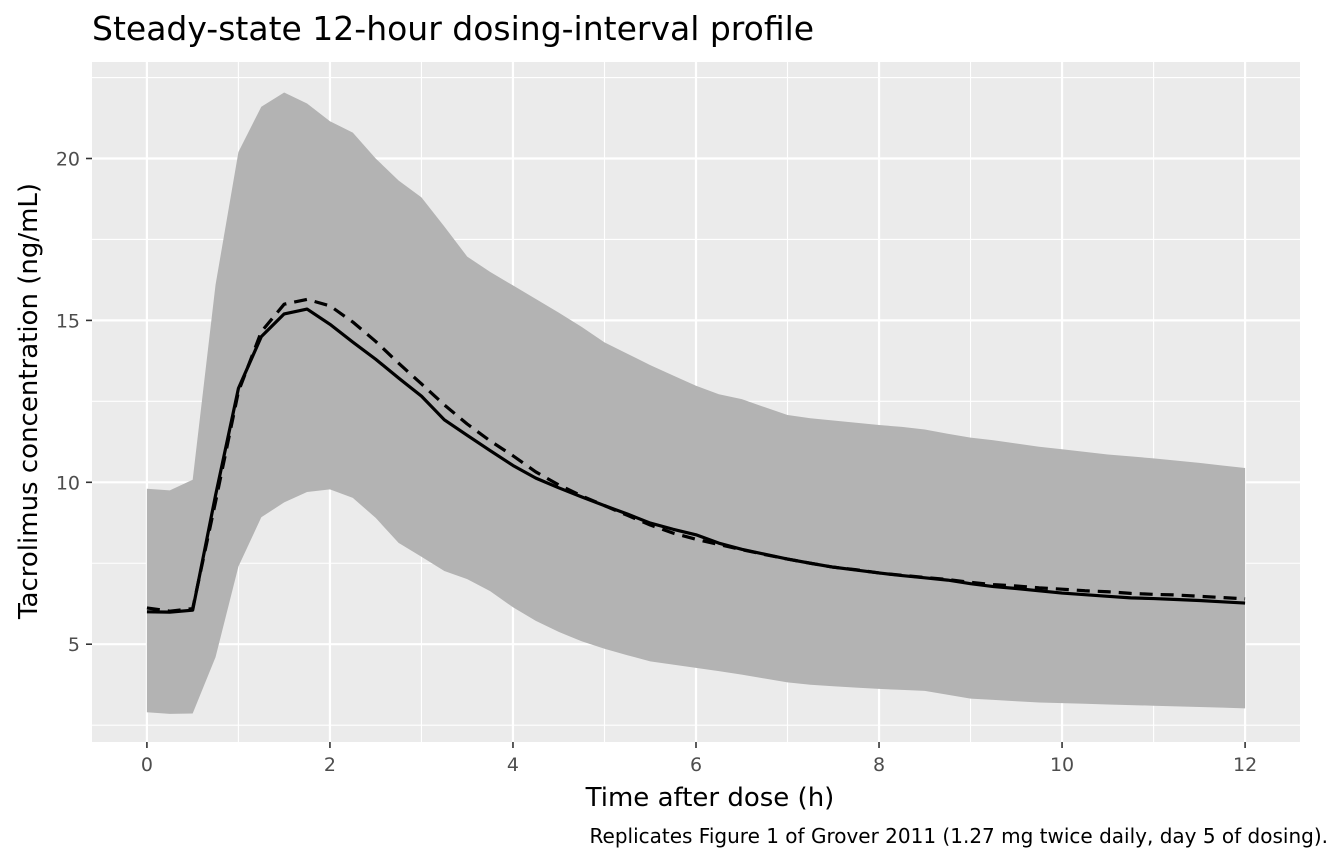 The image size is (1344, 864). I want to click on x-tick-label: 4, so click(513, 765).